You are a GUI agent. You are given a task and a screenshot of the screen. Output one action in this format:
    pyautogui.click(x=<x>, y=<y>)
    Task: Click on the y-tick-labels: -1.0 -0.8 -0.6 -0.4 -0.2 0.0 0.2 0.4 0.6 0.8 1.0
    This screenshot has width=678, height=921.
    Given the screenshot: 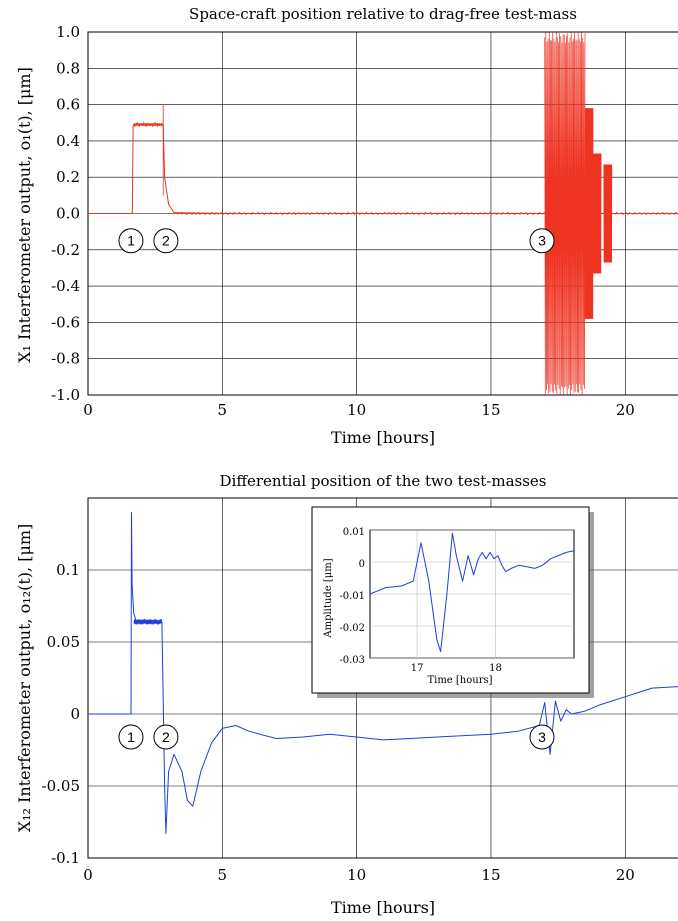 What is the action you would take?
    pyautogui.click(x=65, y=213)
    